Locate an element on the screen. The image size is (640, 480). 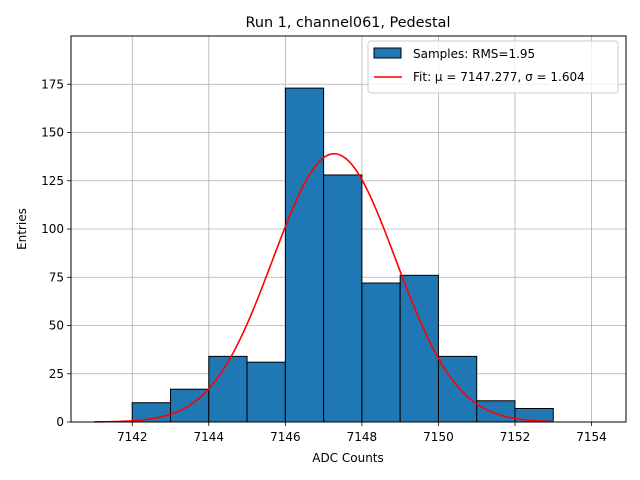
y-tick-label: 0 is located at coordinates (60, 422).